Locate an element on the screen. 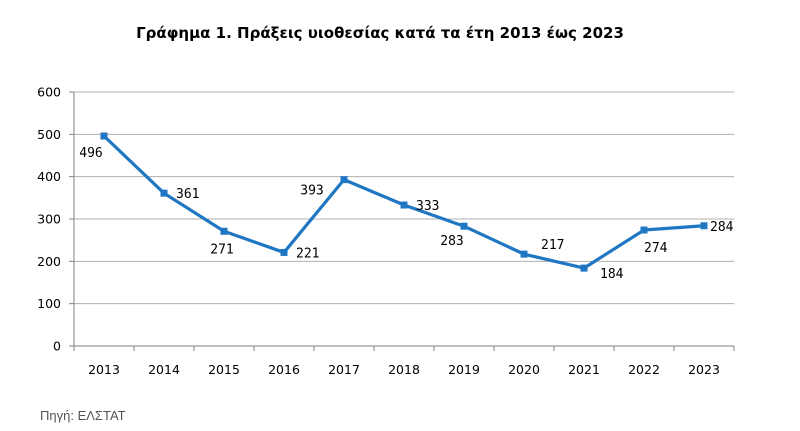  x-tick-label: 2015 is located at coordinates (224, 369).